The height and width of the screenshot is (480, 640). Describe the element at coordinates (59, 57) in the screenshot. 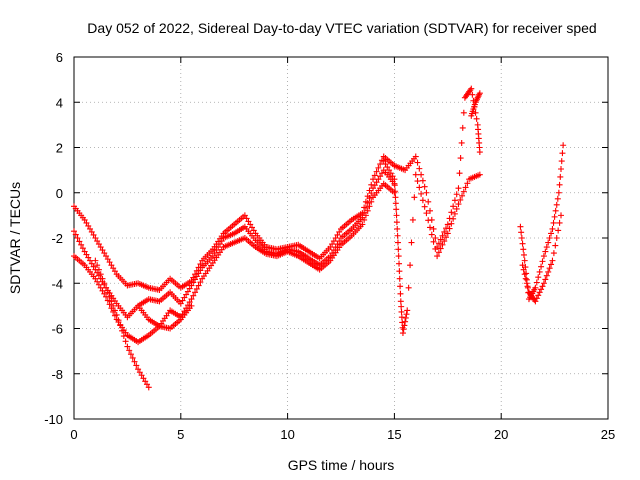

I see `y-tick-label: 6` at that location.